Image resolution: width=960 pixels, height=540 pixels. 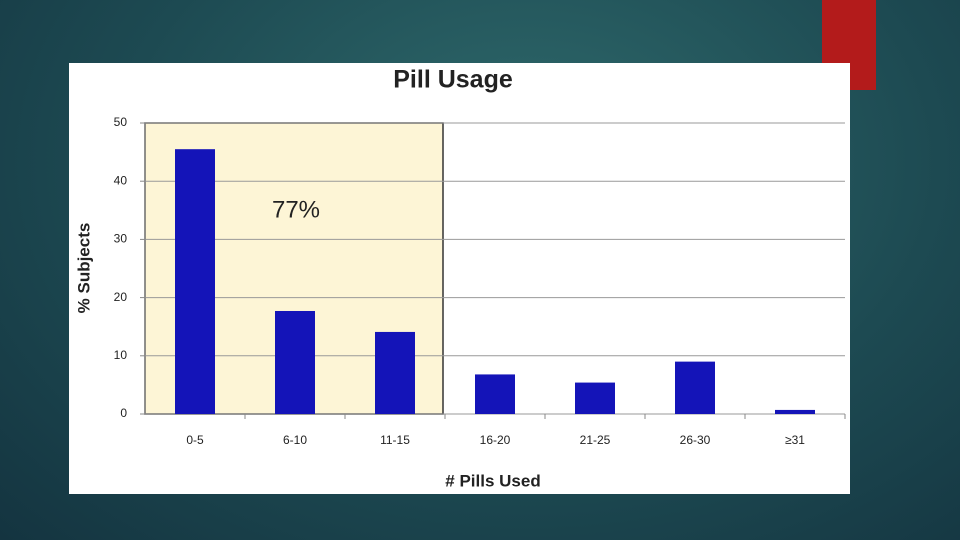 What do you see at coordinates (121, 355) in the screenshot?
I see `y-tick-label: 10` at bounding box center [121, 355].